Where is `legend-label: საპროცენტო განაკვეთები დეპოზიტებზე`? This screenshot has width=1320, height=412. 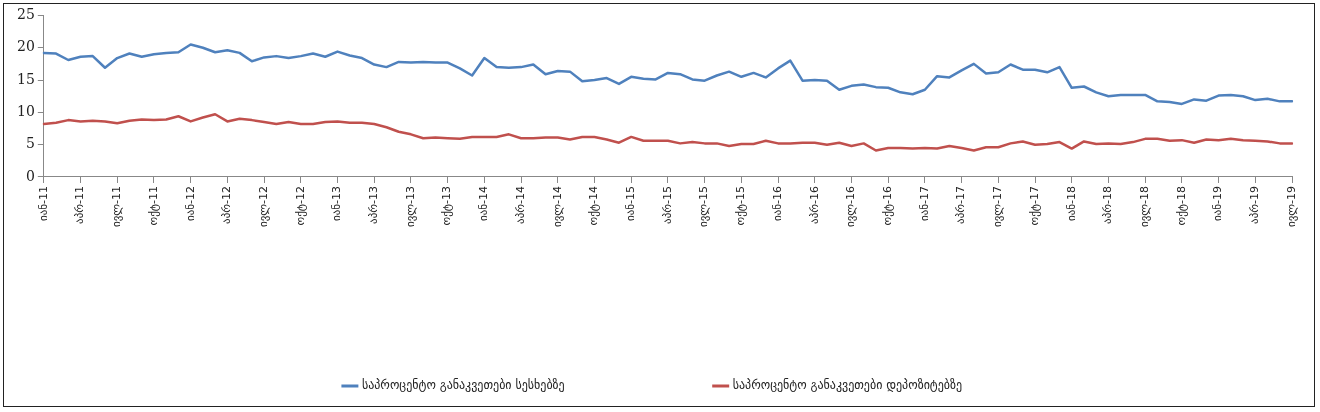 legend-label: საპროცენტო განაკვეთები დეპოზიტებზე is located at coordinates (847, 385).